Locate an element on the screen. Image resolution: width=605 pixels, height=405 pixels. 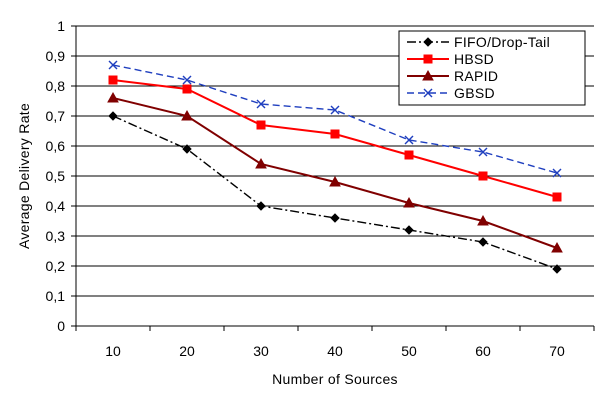
y-tick-labels: 0 0,1 0,2 0,3 0,4 0,5 0,6 0,7 0,8 0,9 1 is located at coordinates (56, 176).